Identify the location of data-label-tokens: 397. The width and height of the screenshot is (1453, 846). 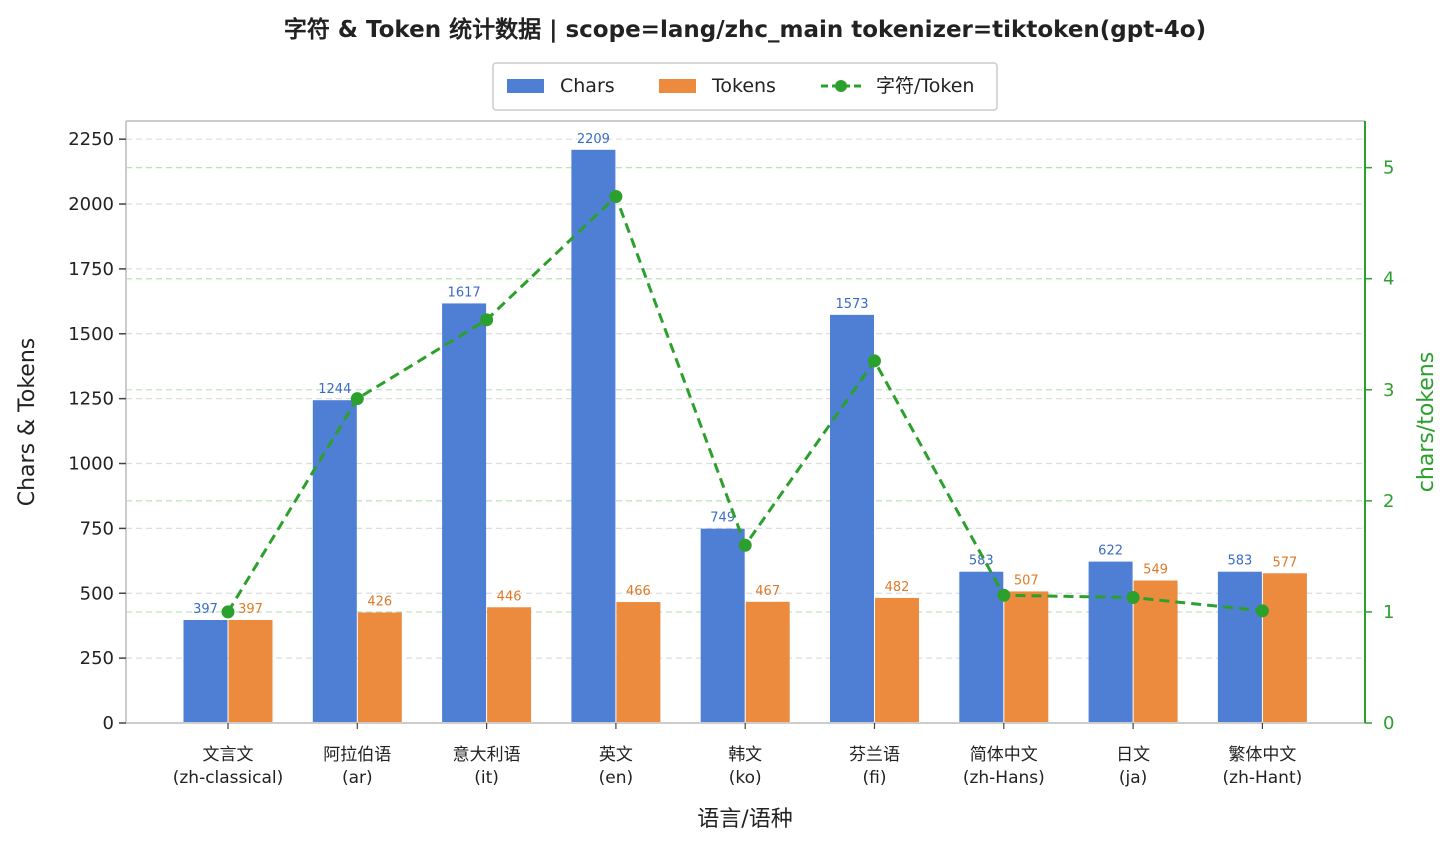
(250, 609).